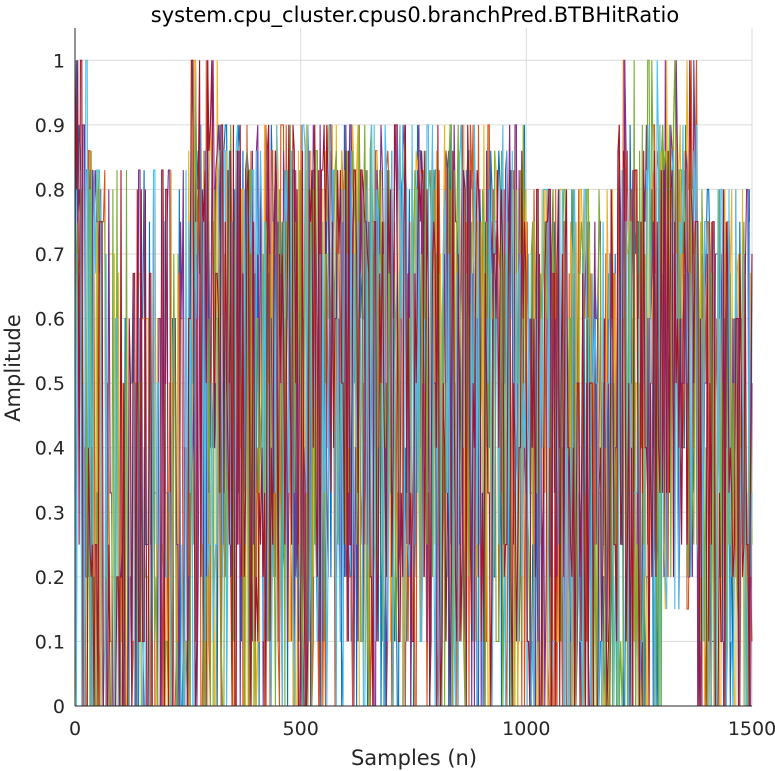 The image size is (775, 771). What do you see at coordinates (50, 190) in the screenshot?
I see `y-tick-label: 0.8` at bounding box center [50, 190].